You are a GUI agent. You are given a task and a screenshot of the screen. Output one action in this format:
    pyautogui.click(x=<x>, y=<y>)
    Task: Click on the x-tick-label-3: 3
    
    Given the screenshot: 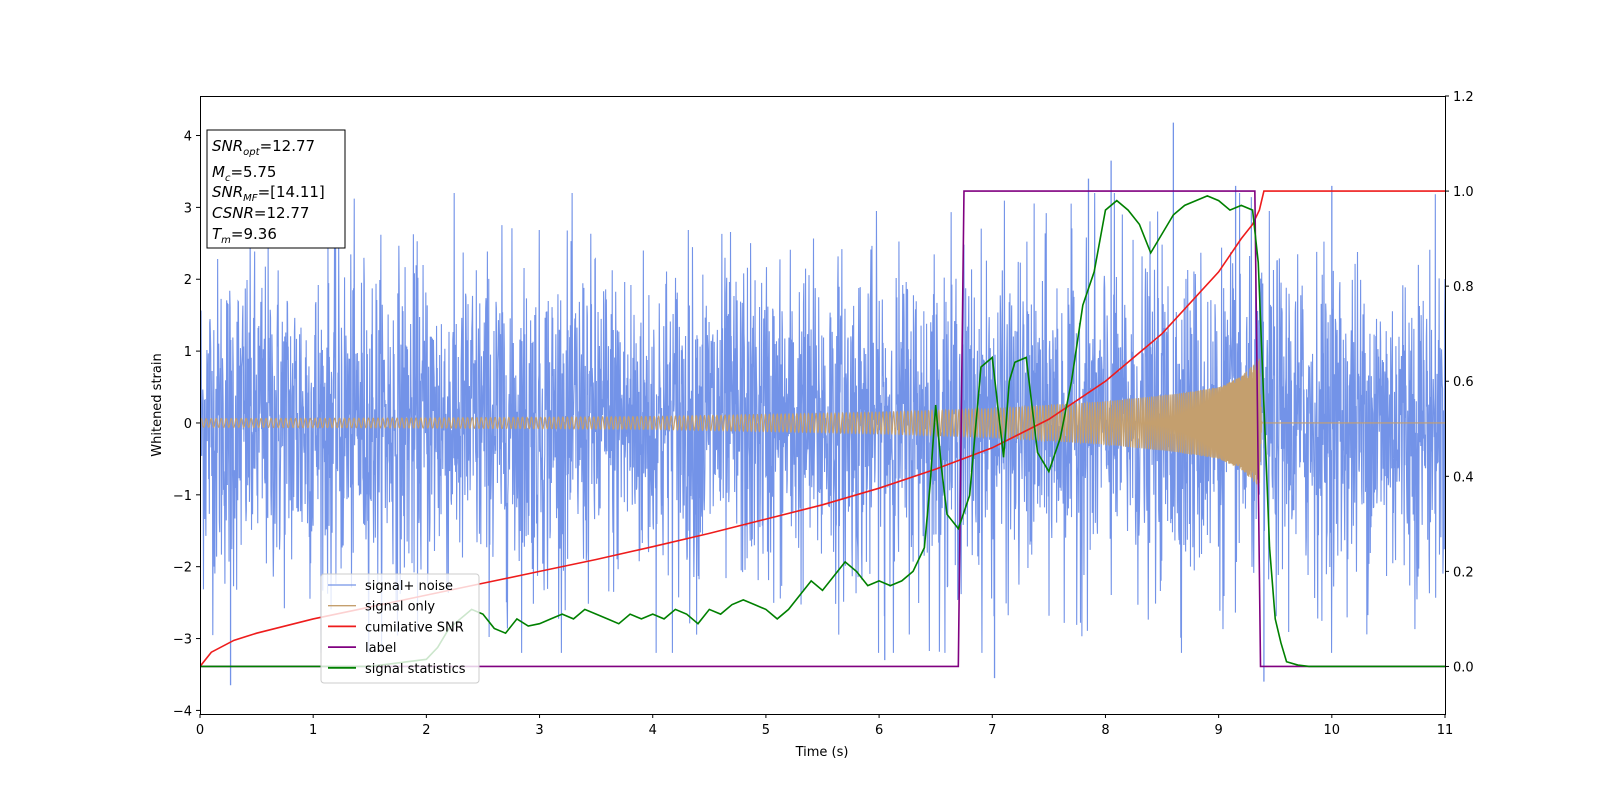 What is the action you would take?
    pyautogui.click(x=539, y=730)
    